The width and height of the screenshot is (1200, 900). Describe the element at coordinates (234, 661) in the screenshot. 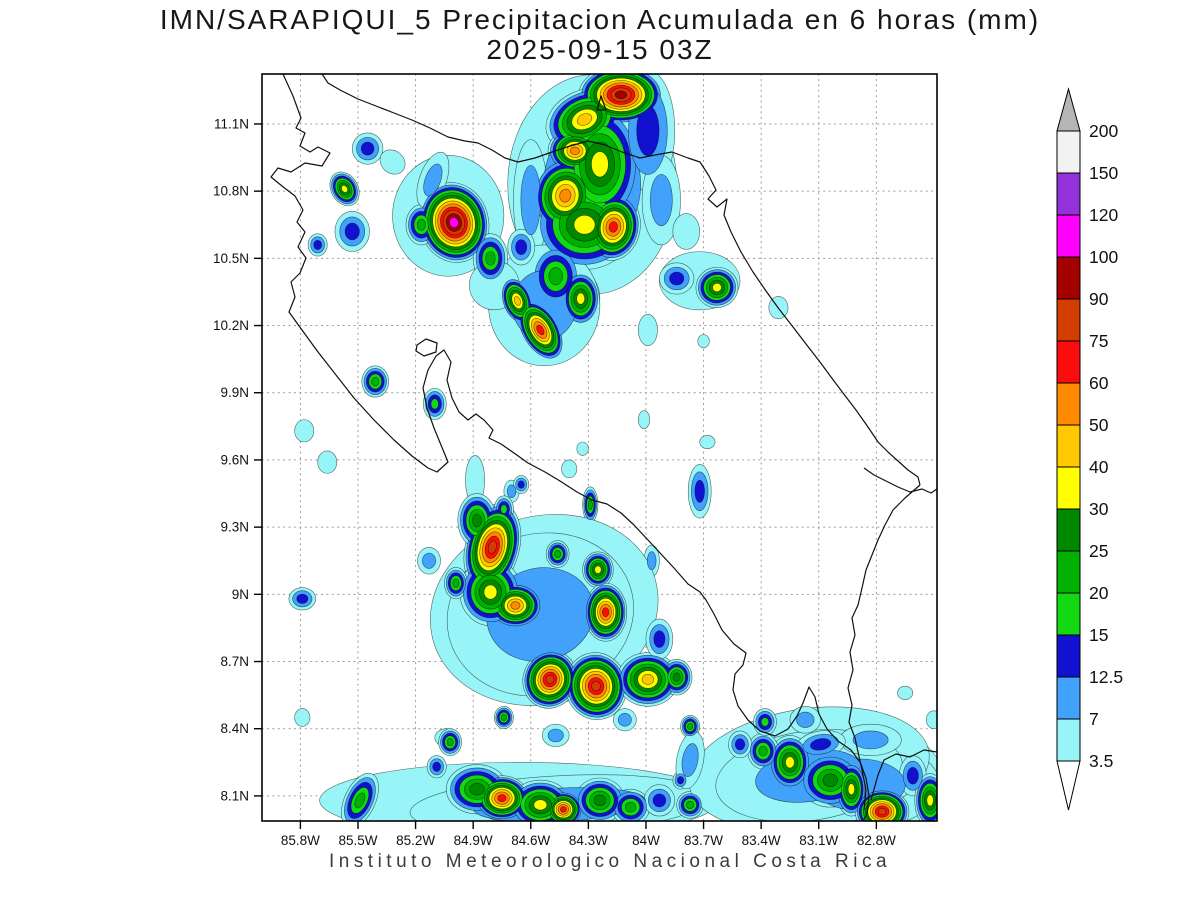

I see `y-tick-label: 8.7N` at that location.